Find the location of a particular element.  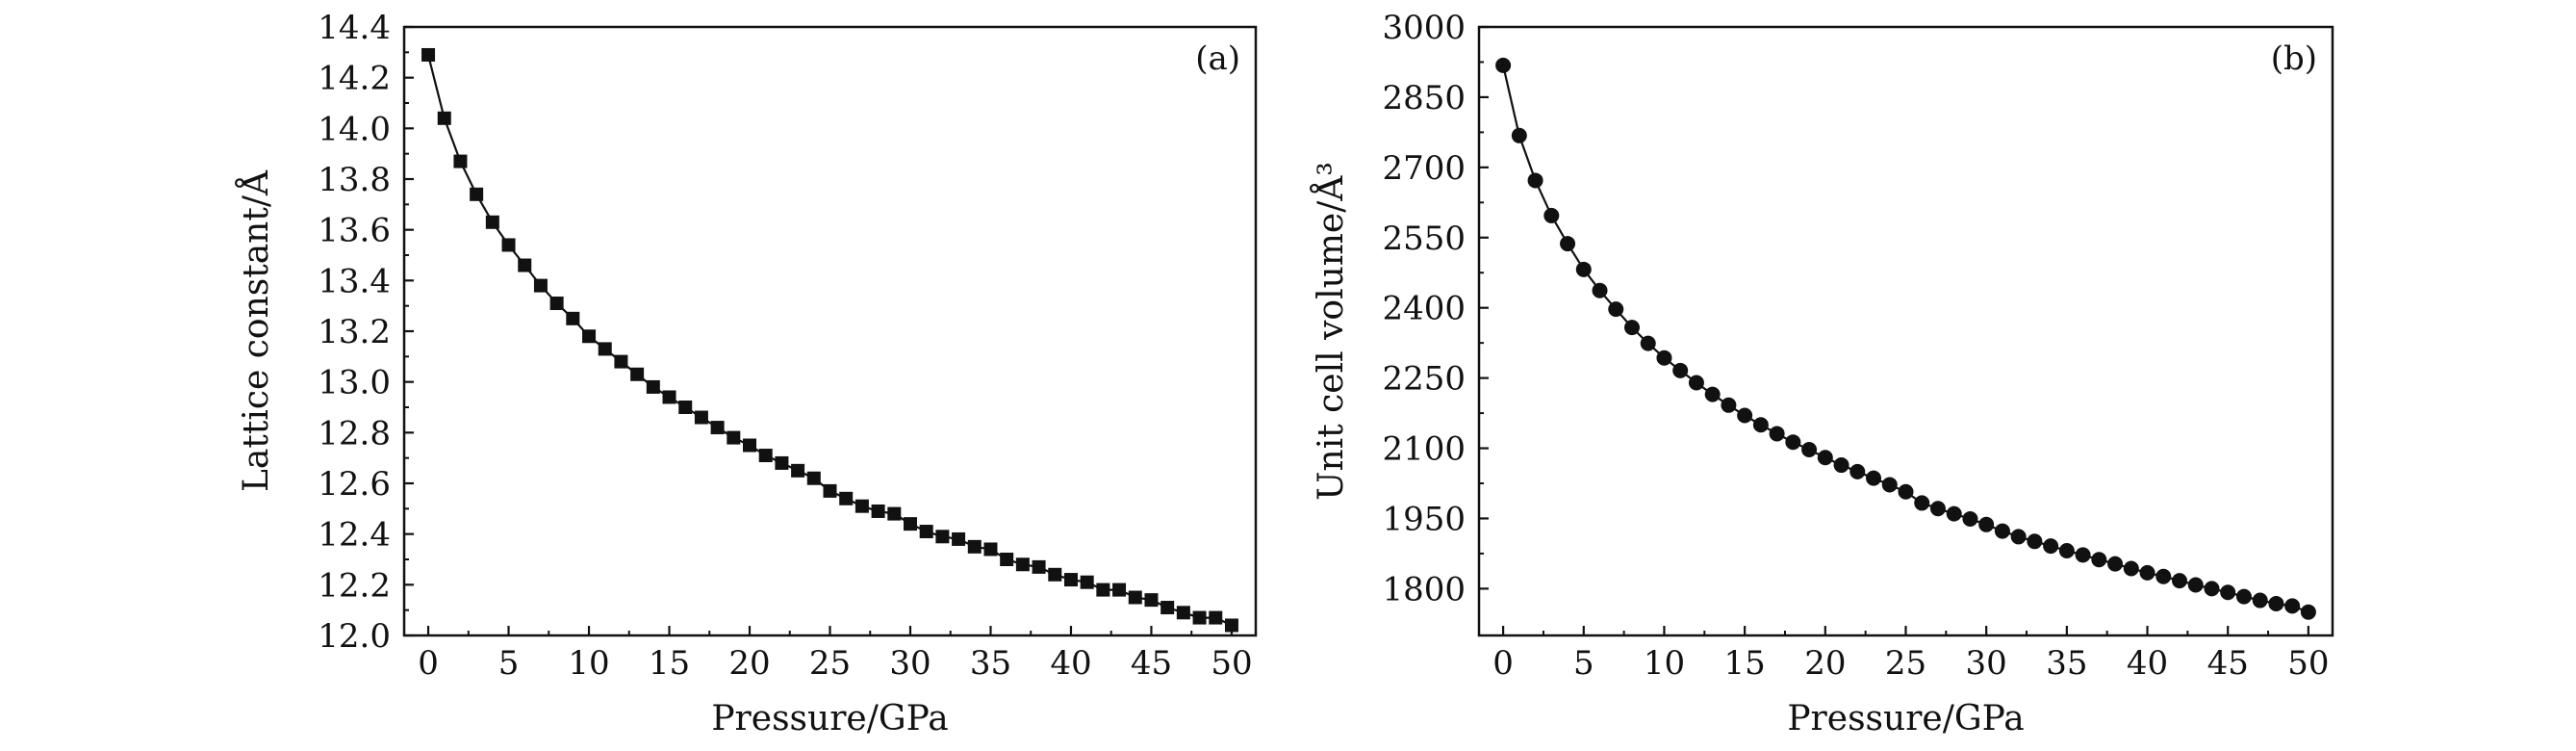

y-tick-label: 12.8 is located at coordinates (354, 433).